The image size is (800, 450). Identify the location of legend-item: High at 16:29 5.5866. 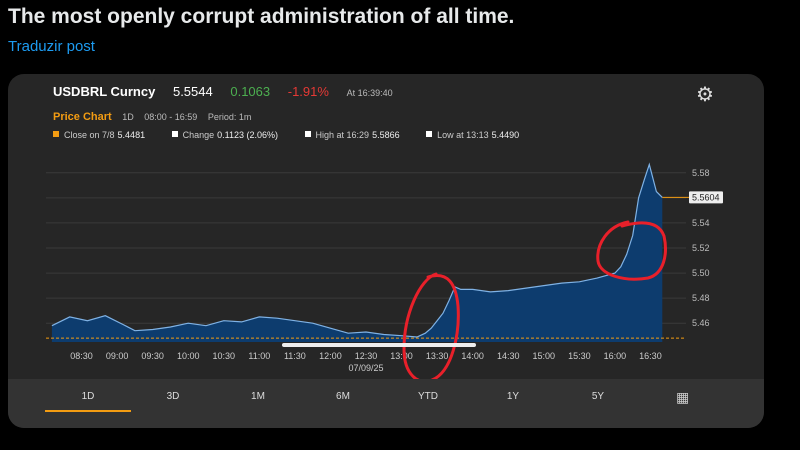
(352, 135).